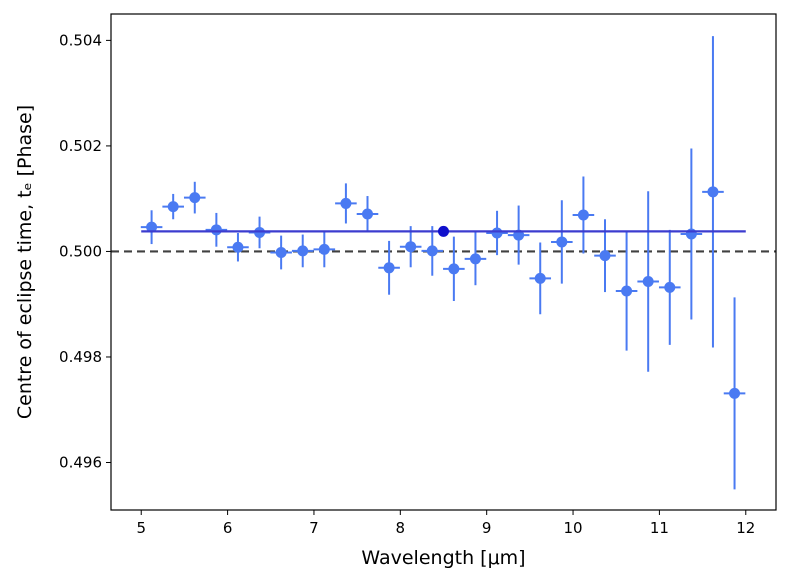 This screenshot has height=585, width=789. I want to click on x-tick-label: 7, so click(314, 528).